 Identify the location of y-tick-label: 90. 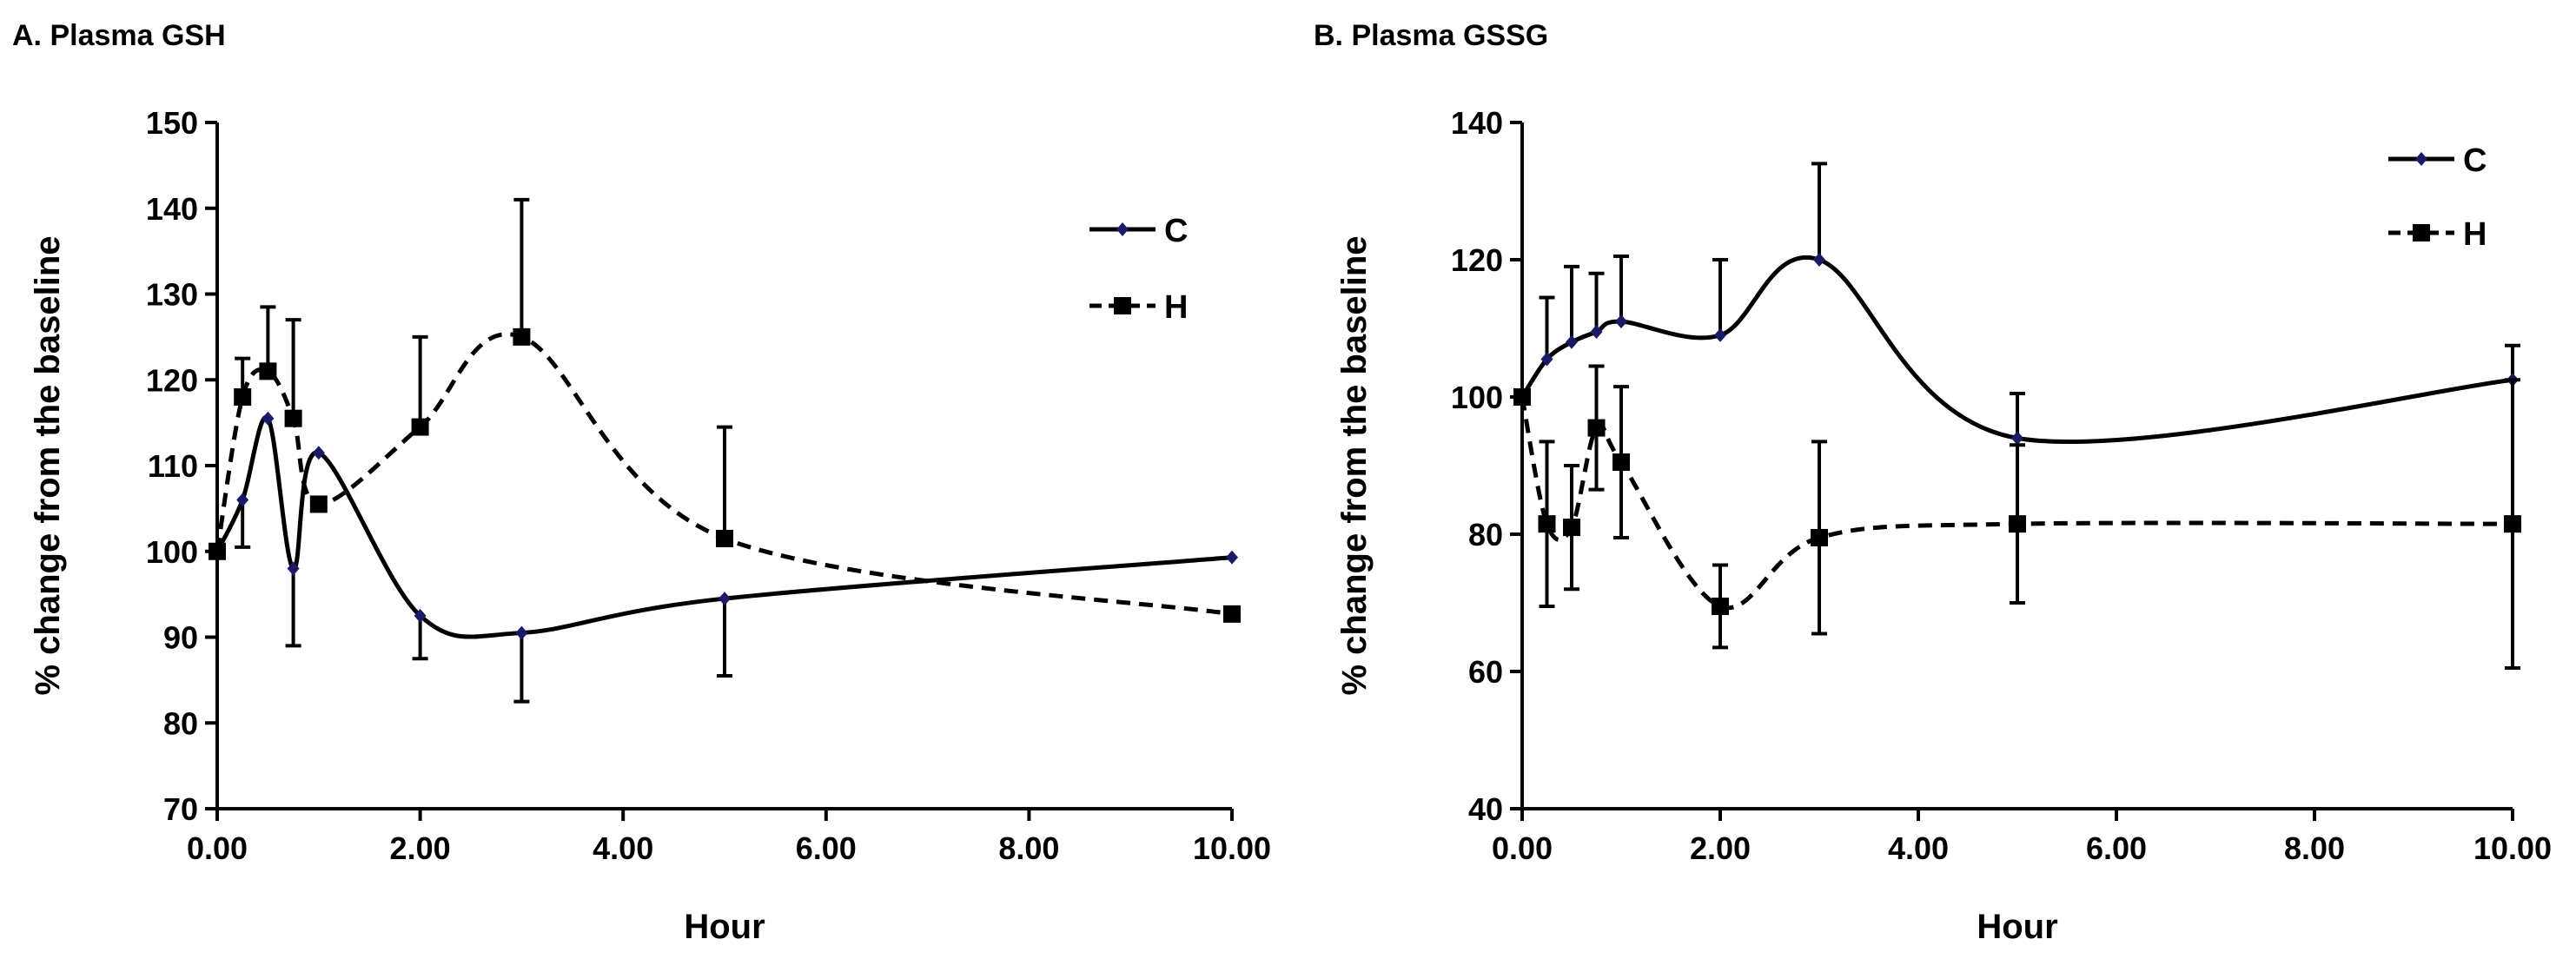
(180, 638).